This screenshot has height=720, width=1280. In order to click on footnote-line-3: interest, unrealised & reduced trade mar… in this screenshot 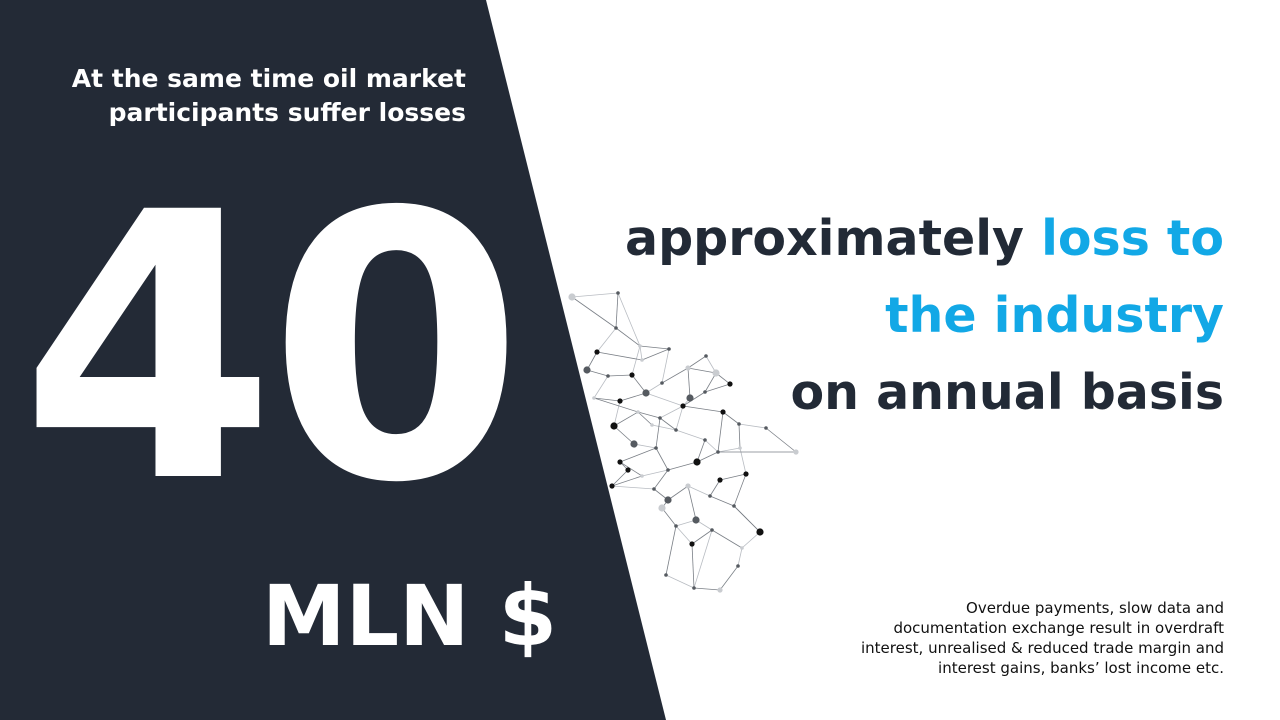, I will do `click(1042, 648)`.